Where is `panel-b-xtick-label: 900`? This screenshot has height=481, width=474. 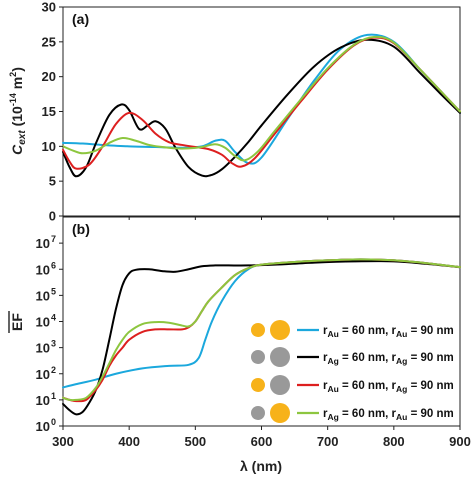 panel-b-xtick-label: 900 is located at coordinates (460, 441).